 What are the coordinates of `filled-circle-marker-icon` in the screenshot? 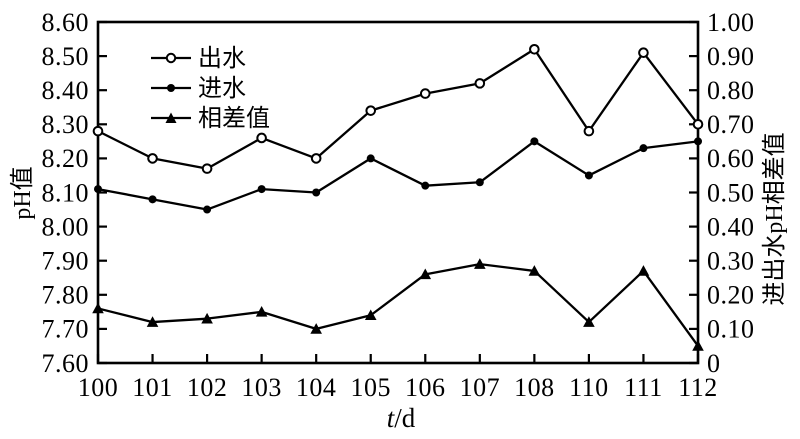 It's located at (171, 88).